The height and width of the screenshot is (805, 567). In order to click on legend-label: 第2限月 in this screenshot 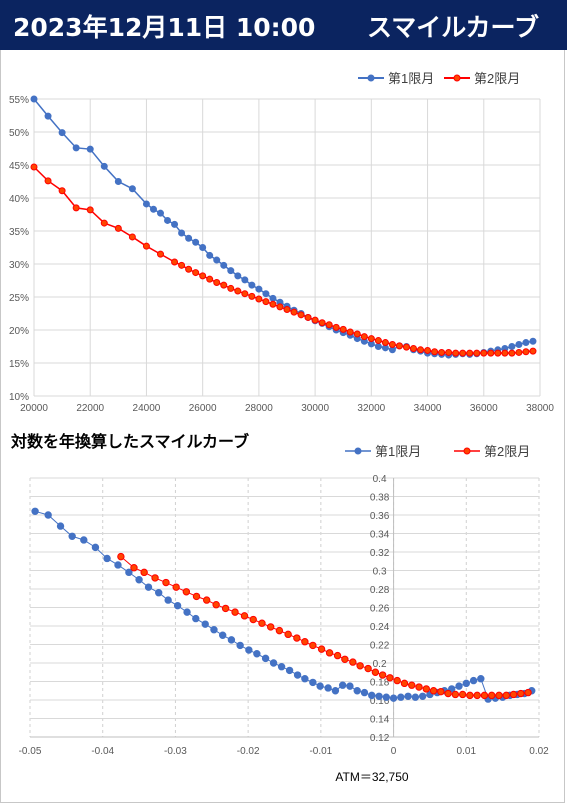, I will do `click(507, 451)`.